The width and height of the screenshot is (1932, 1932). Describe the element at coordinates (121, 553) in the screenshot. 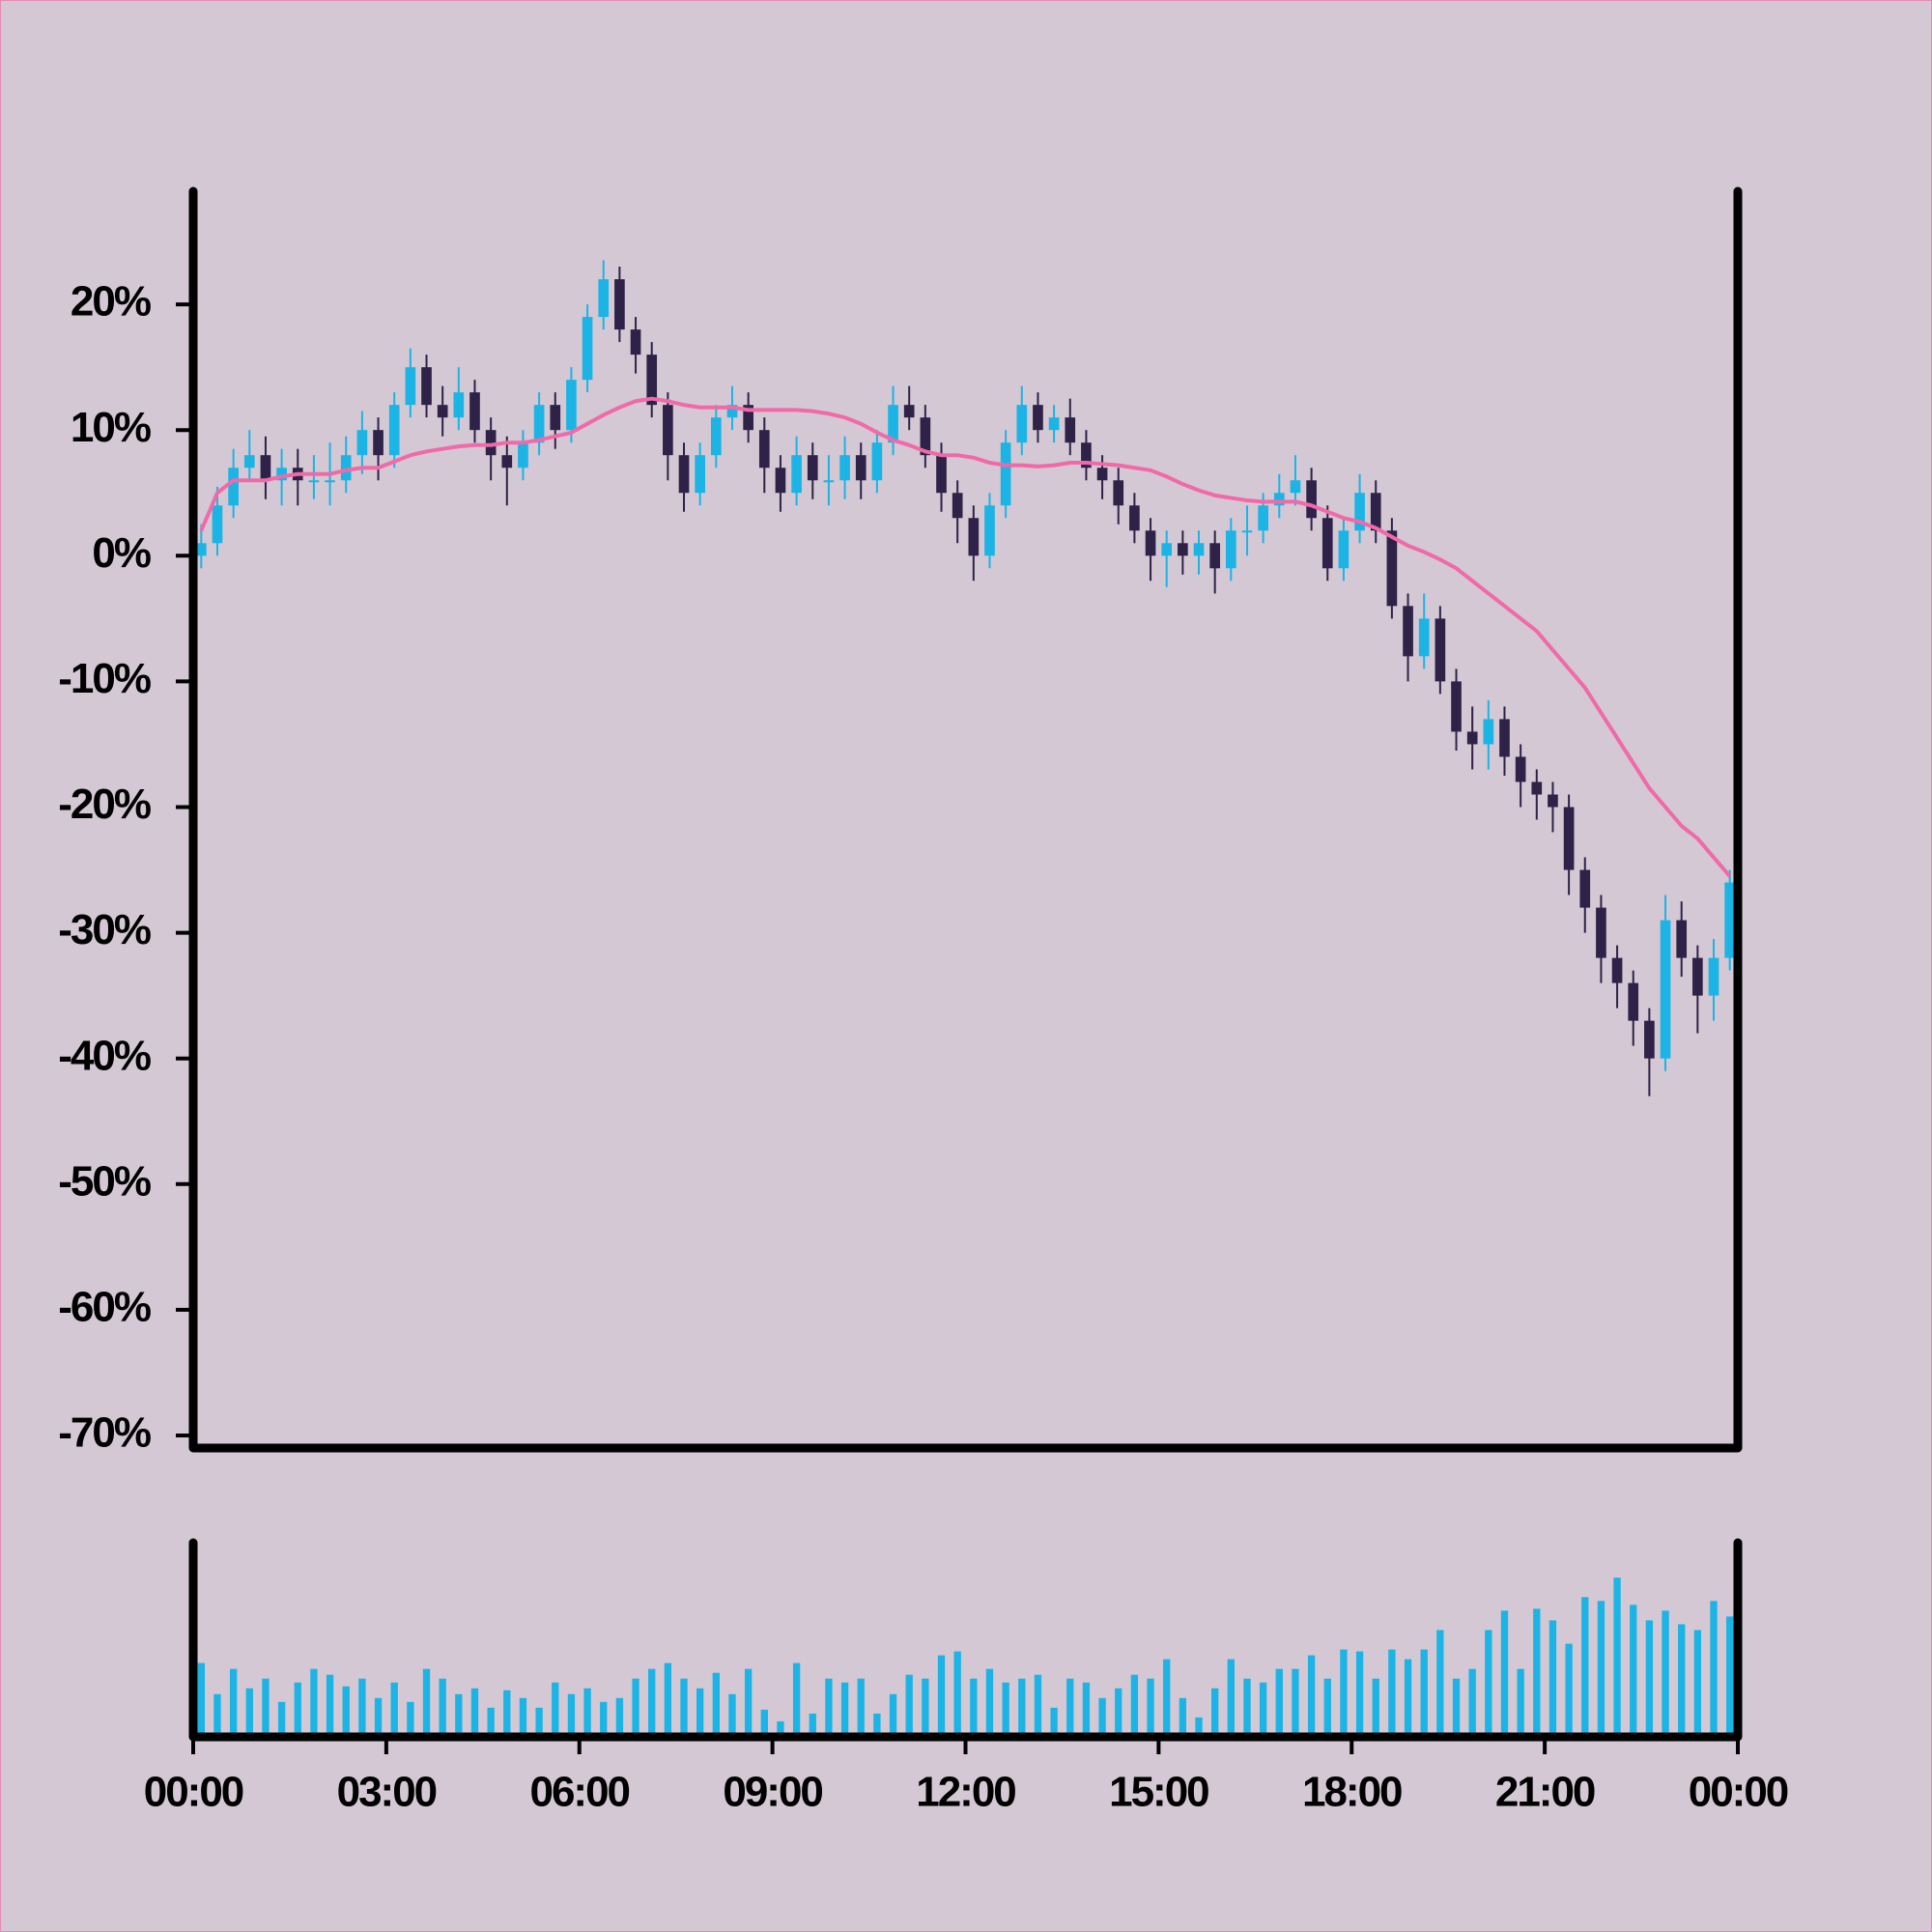

I see `y-tick-label: 0%` at that location.